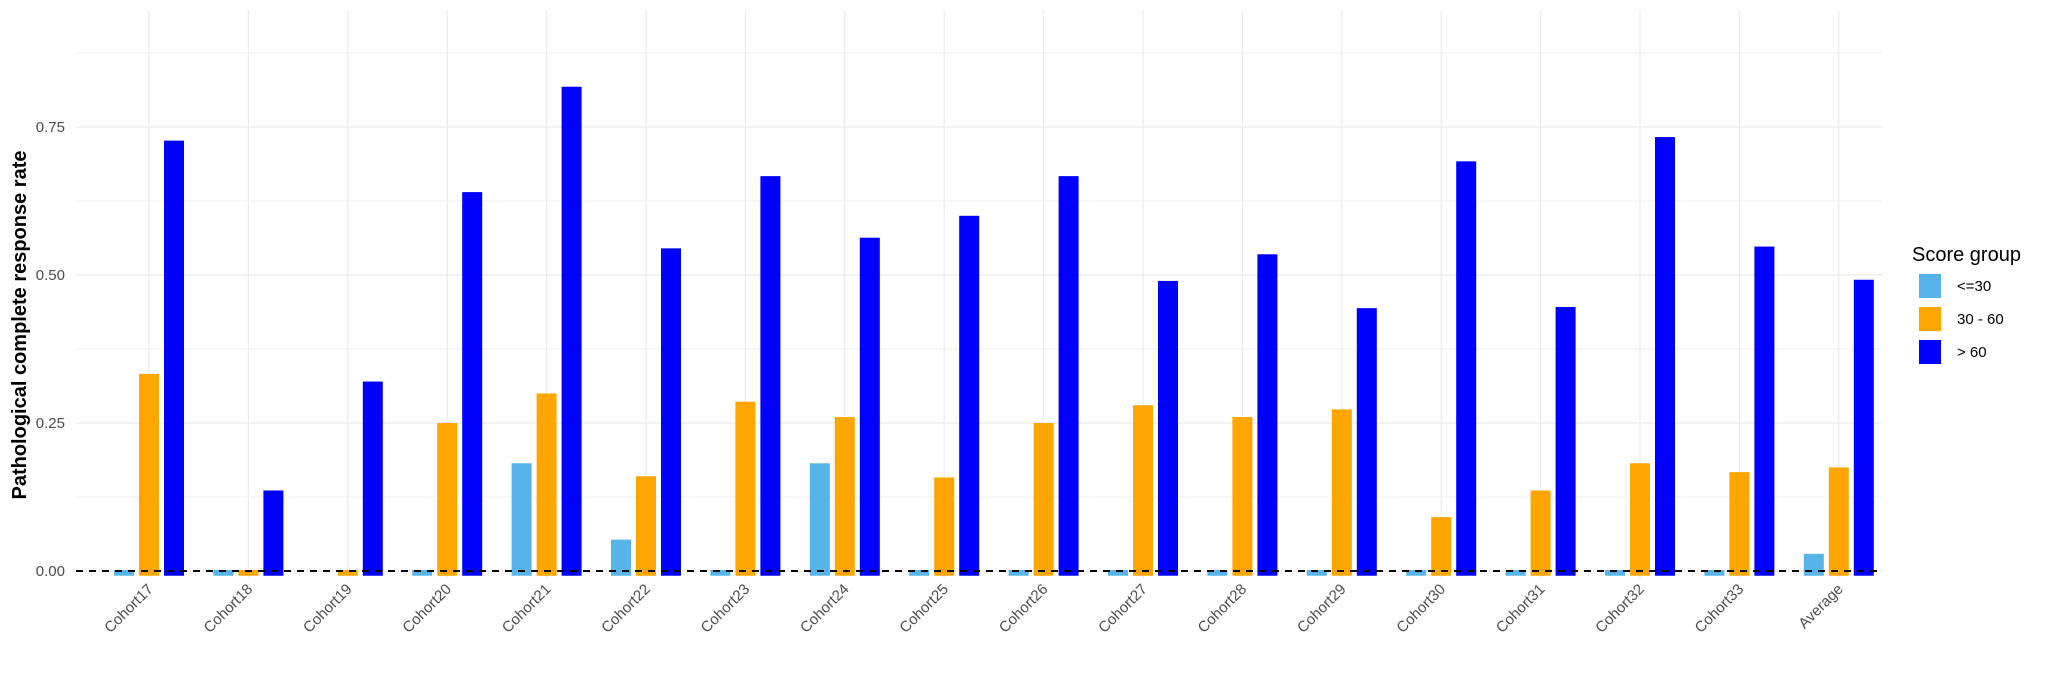 The height and width of the screenshot is (683, 2048). Describe the element at coordinates (1223, 609) in the screenshot. I see `x-tick-label: Cohort28` at that location.